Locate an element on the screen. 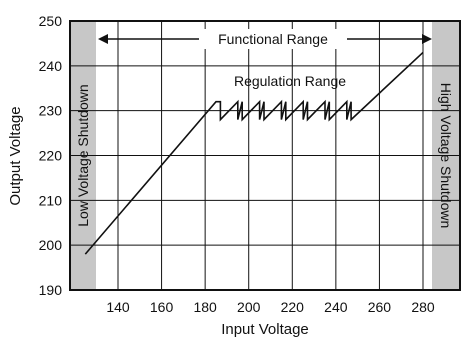 The height and width of the screenshot is (342, 471). y-tick-label-220: 220 is located at coordinates (51, 156).